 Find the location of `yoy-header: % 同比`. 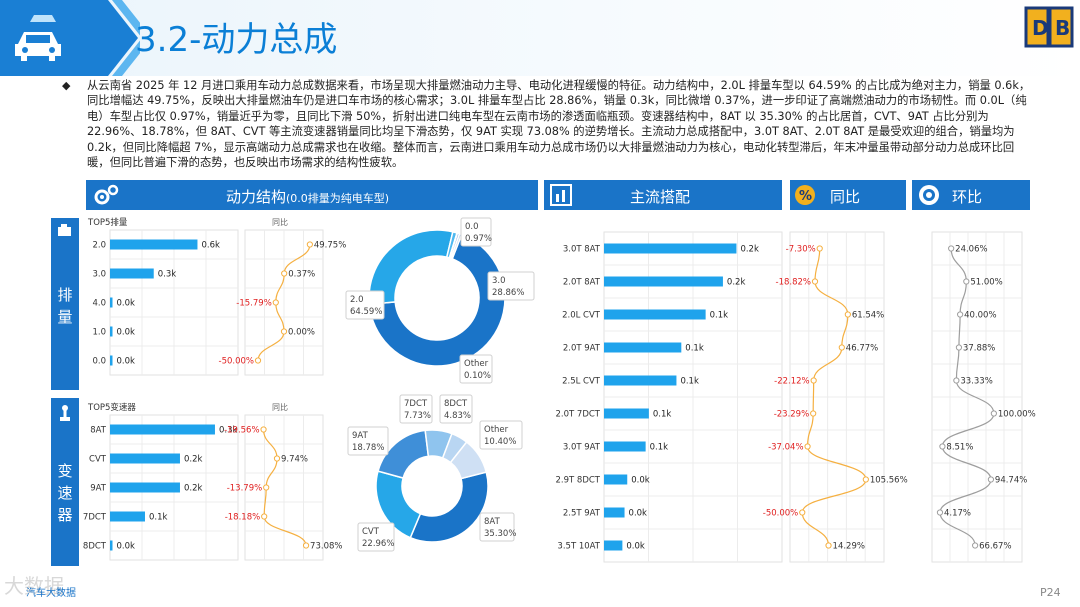

yoy-header: % 同比 is located at coordinates (848, 195).